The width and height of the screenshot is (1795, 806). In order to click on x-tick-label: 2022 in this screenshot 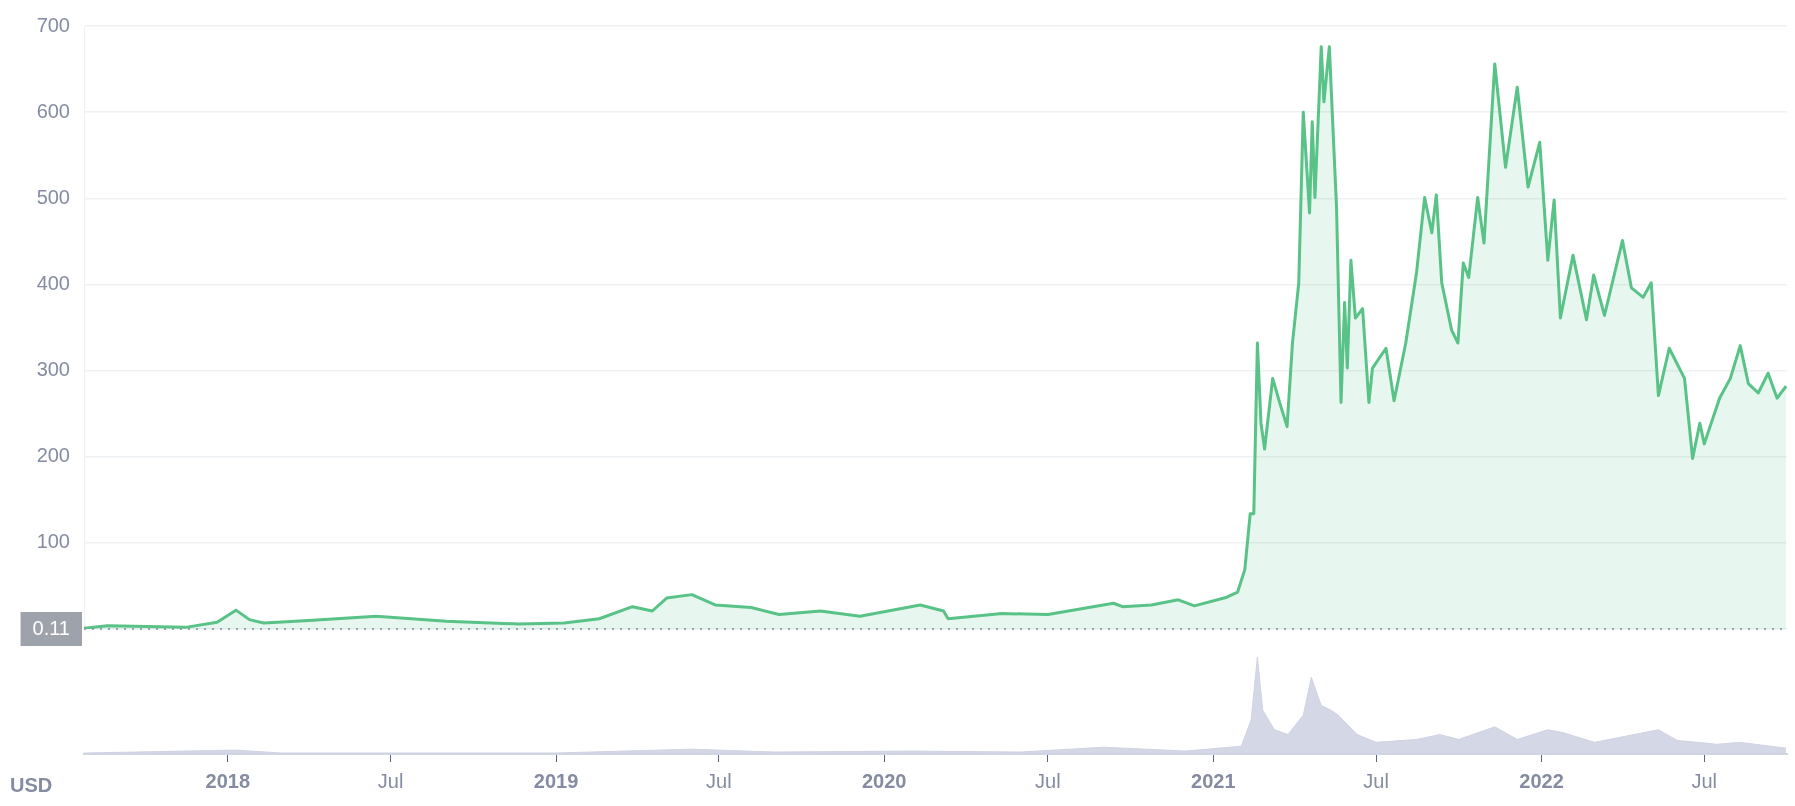, I will do `click(1541, 780)`.